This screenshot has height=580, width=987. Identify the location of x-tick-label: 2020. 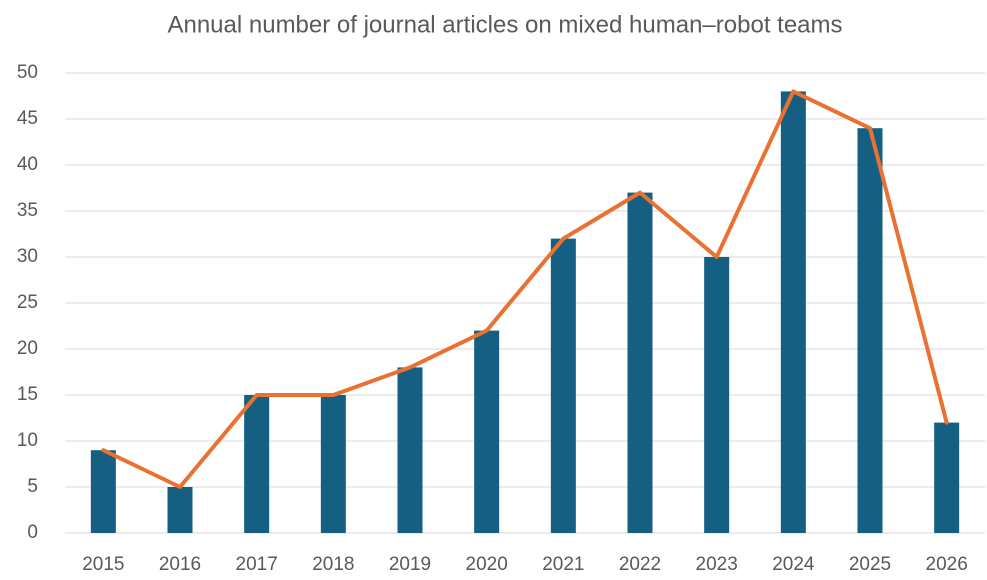
(487, 564).